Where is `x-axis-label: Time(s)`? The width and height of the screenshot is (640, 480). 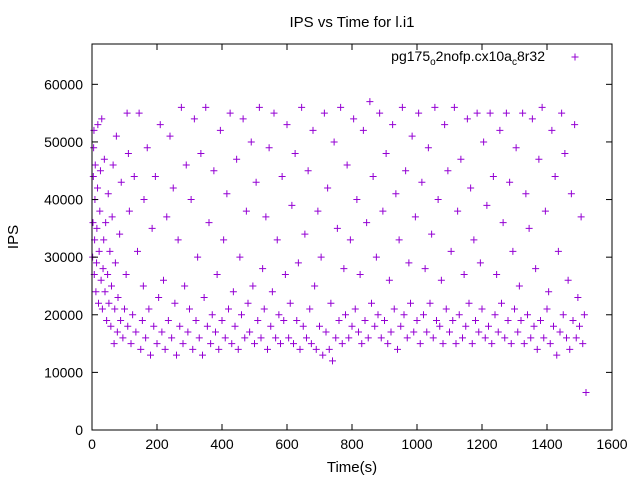 x-axis-label: Time(s) is located at coordinates (352, 467).